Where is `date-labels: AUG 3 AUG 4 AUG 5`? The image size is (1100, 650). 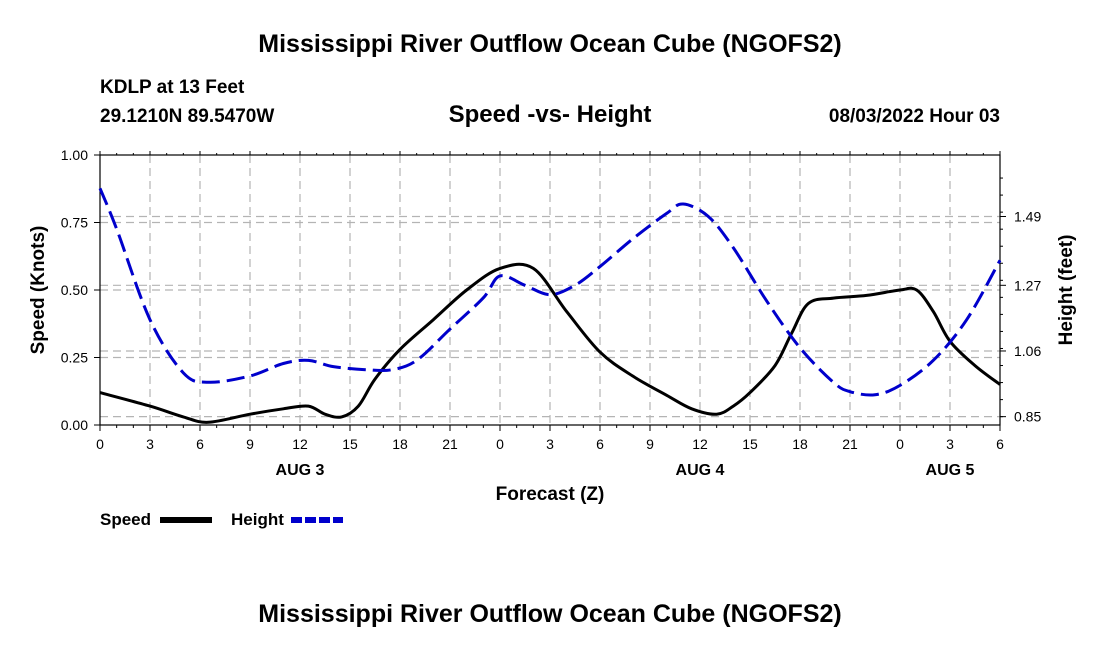
date-labels: AUG 3 AUG 4 AUG 5 is located at coordinates (625, 470).